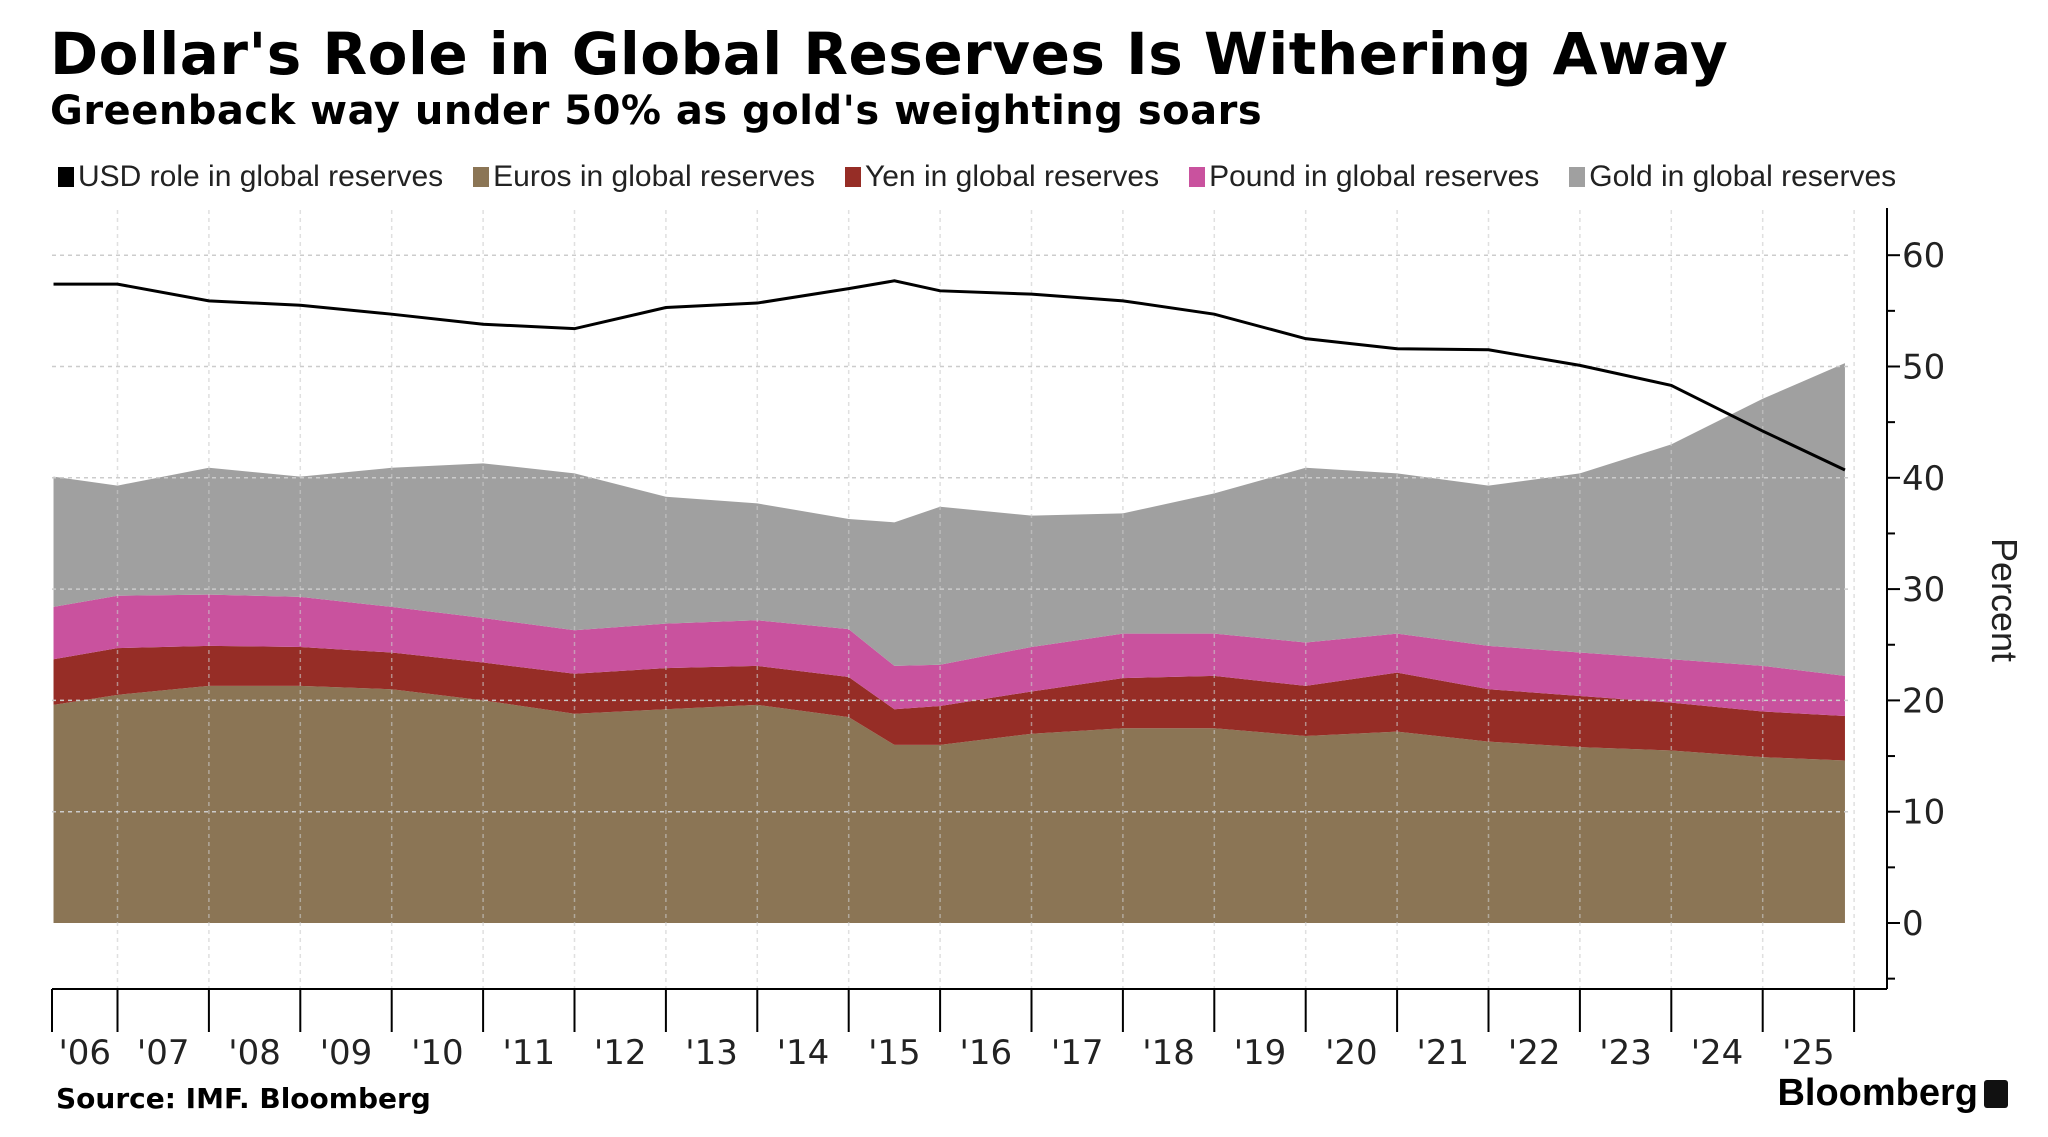  Describe the element at coordinates (254, 1053) in the screenshot. I see `x-tick-label: '08` at that location.